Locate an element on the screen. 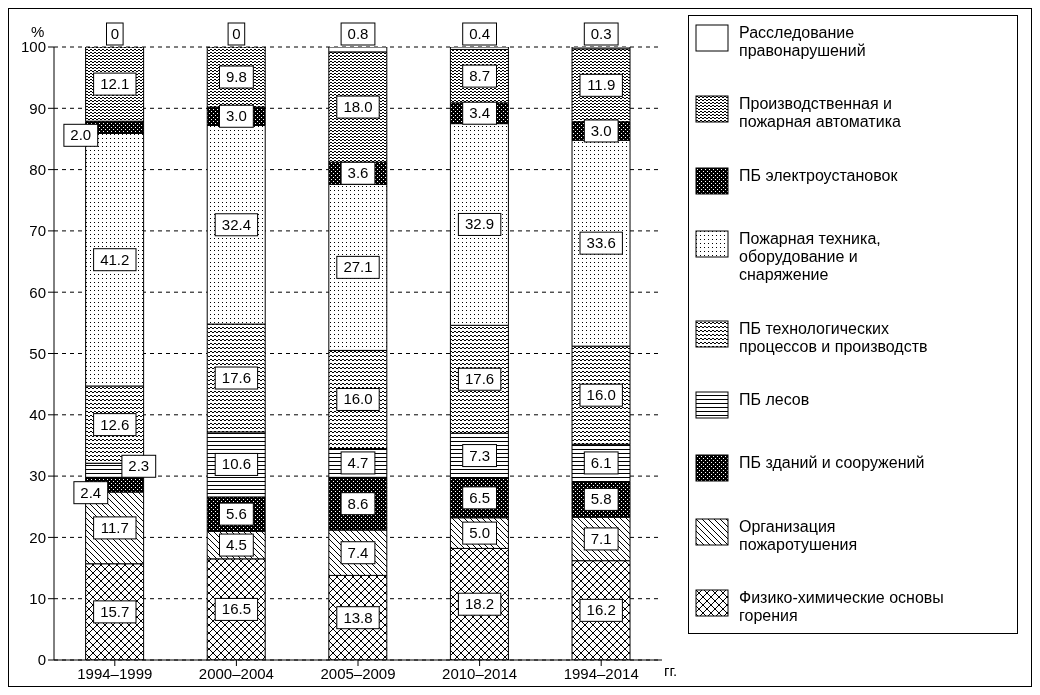 The width and height of the screenshot is (1040, 695). data-label: 11.7 is located at coordinates (114, 527).